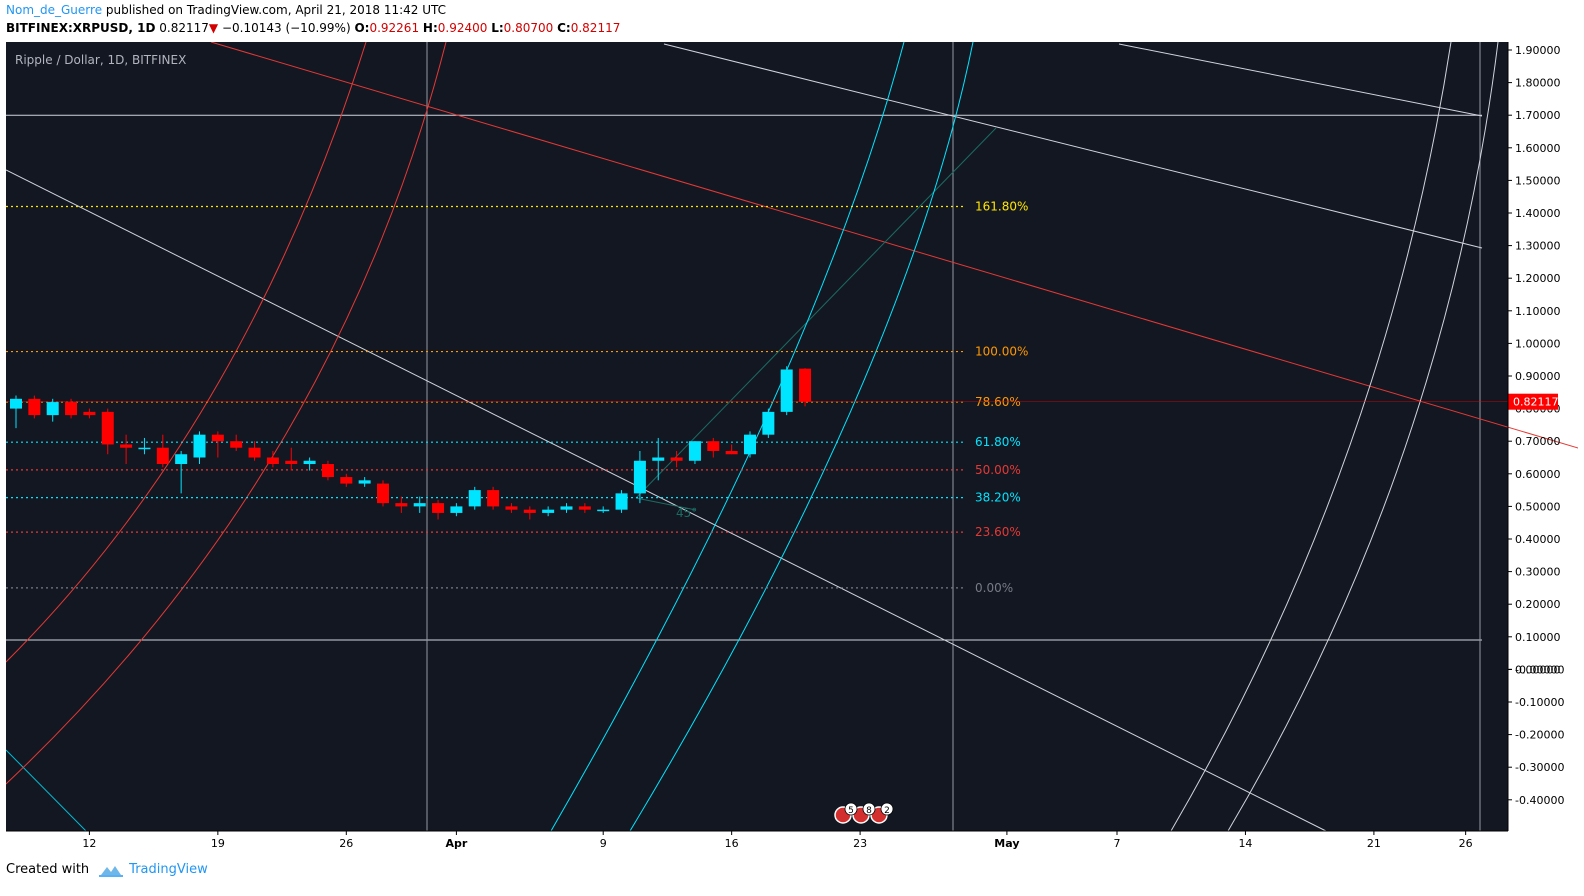 The height and width of the screenshot is (896, 1584). Describe the element at coordinates (1538, 278) in the screenshot. I see `y-tick-label: 1.20000` at that location.